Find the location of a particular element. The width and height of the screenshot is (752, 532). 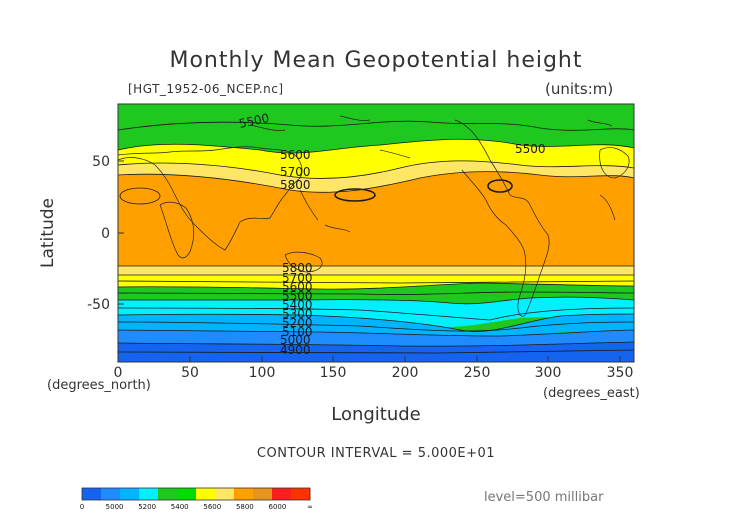

band-lightyellow-south is located at coordinates (376, 270).